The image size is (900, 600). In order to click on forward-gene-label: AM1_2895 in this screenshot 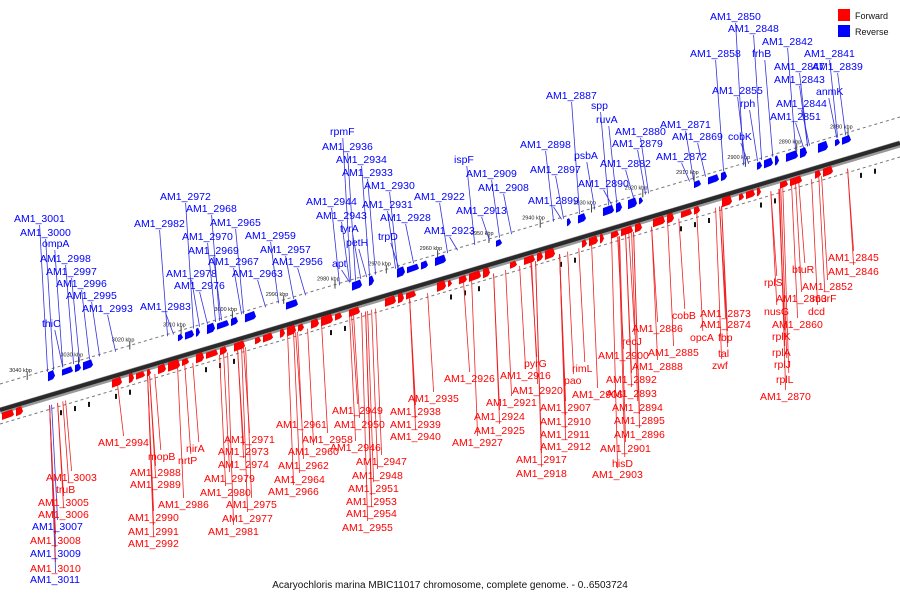, I will do `click(639, 421)`.